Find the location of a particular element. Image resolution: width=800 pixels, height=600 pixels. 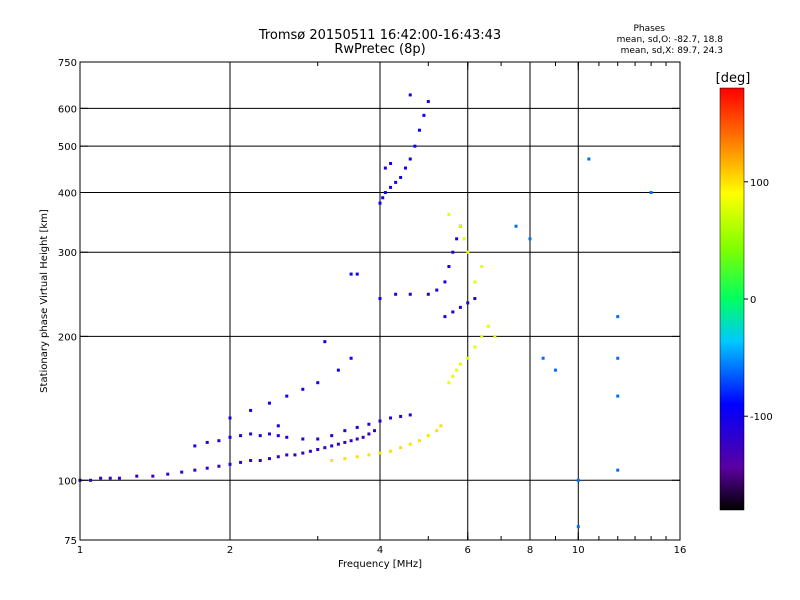

colorbar-label: [deg] is located at coordinates (733, 78).